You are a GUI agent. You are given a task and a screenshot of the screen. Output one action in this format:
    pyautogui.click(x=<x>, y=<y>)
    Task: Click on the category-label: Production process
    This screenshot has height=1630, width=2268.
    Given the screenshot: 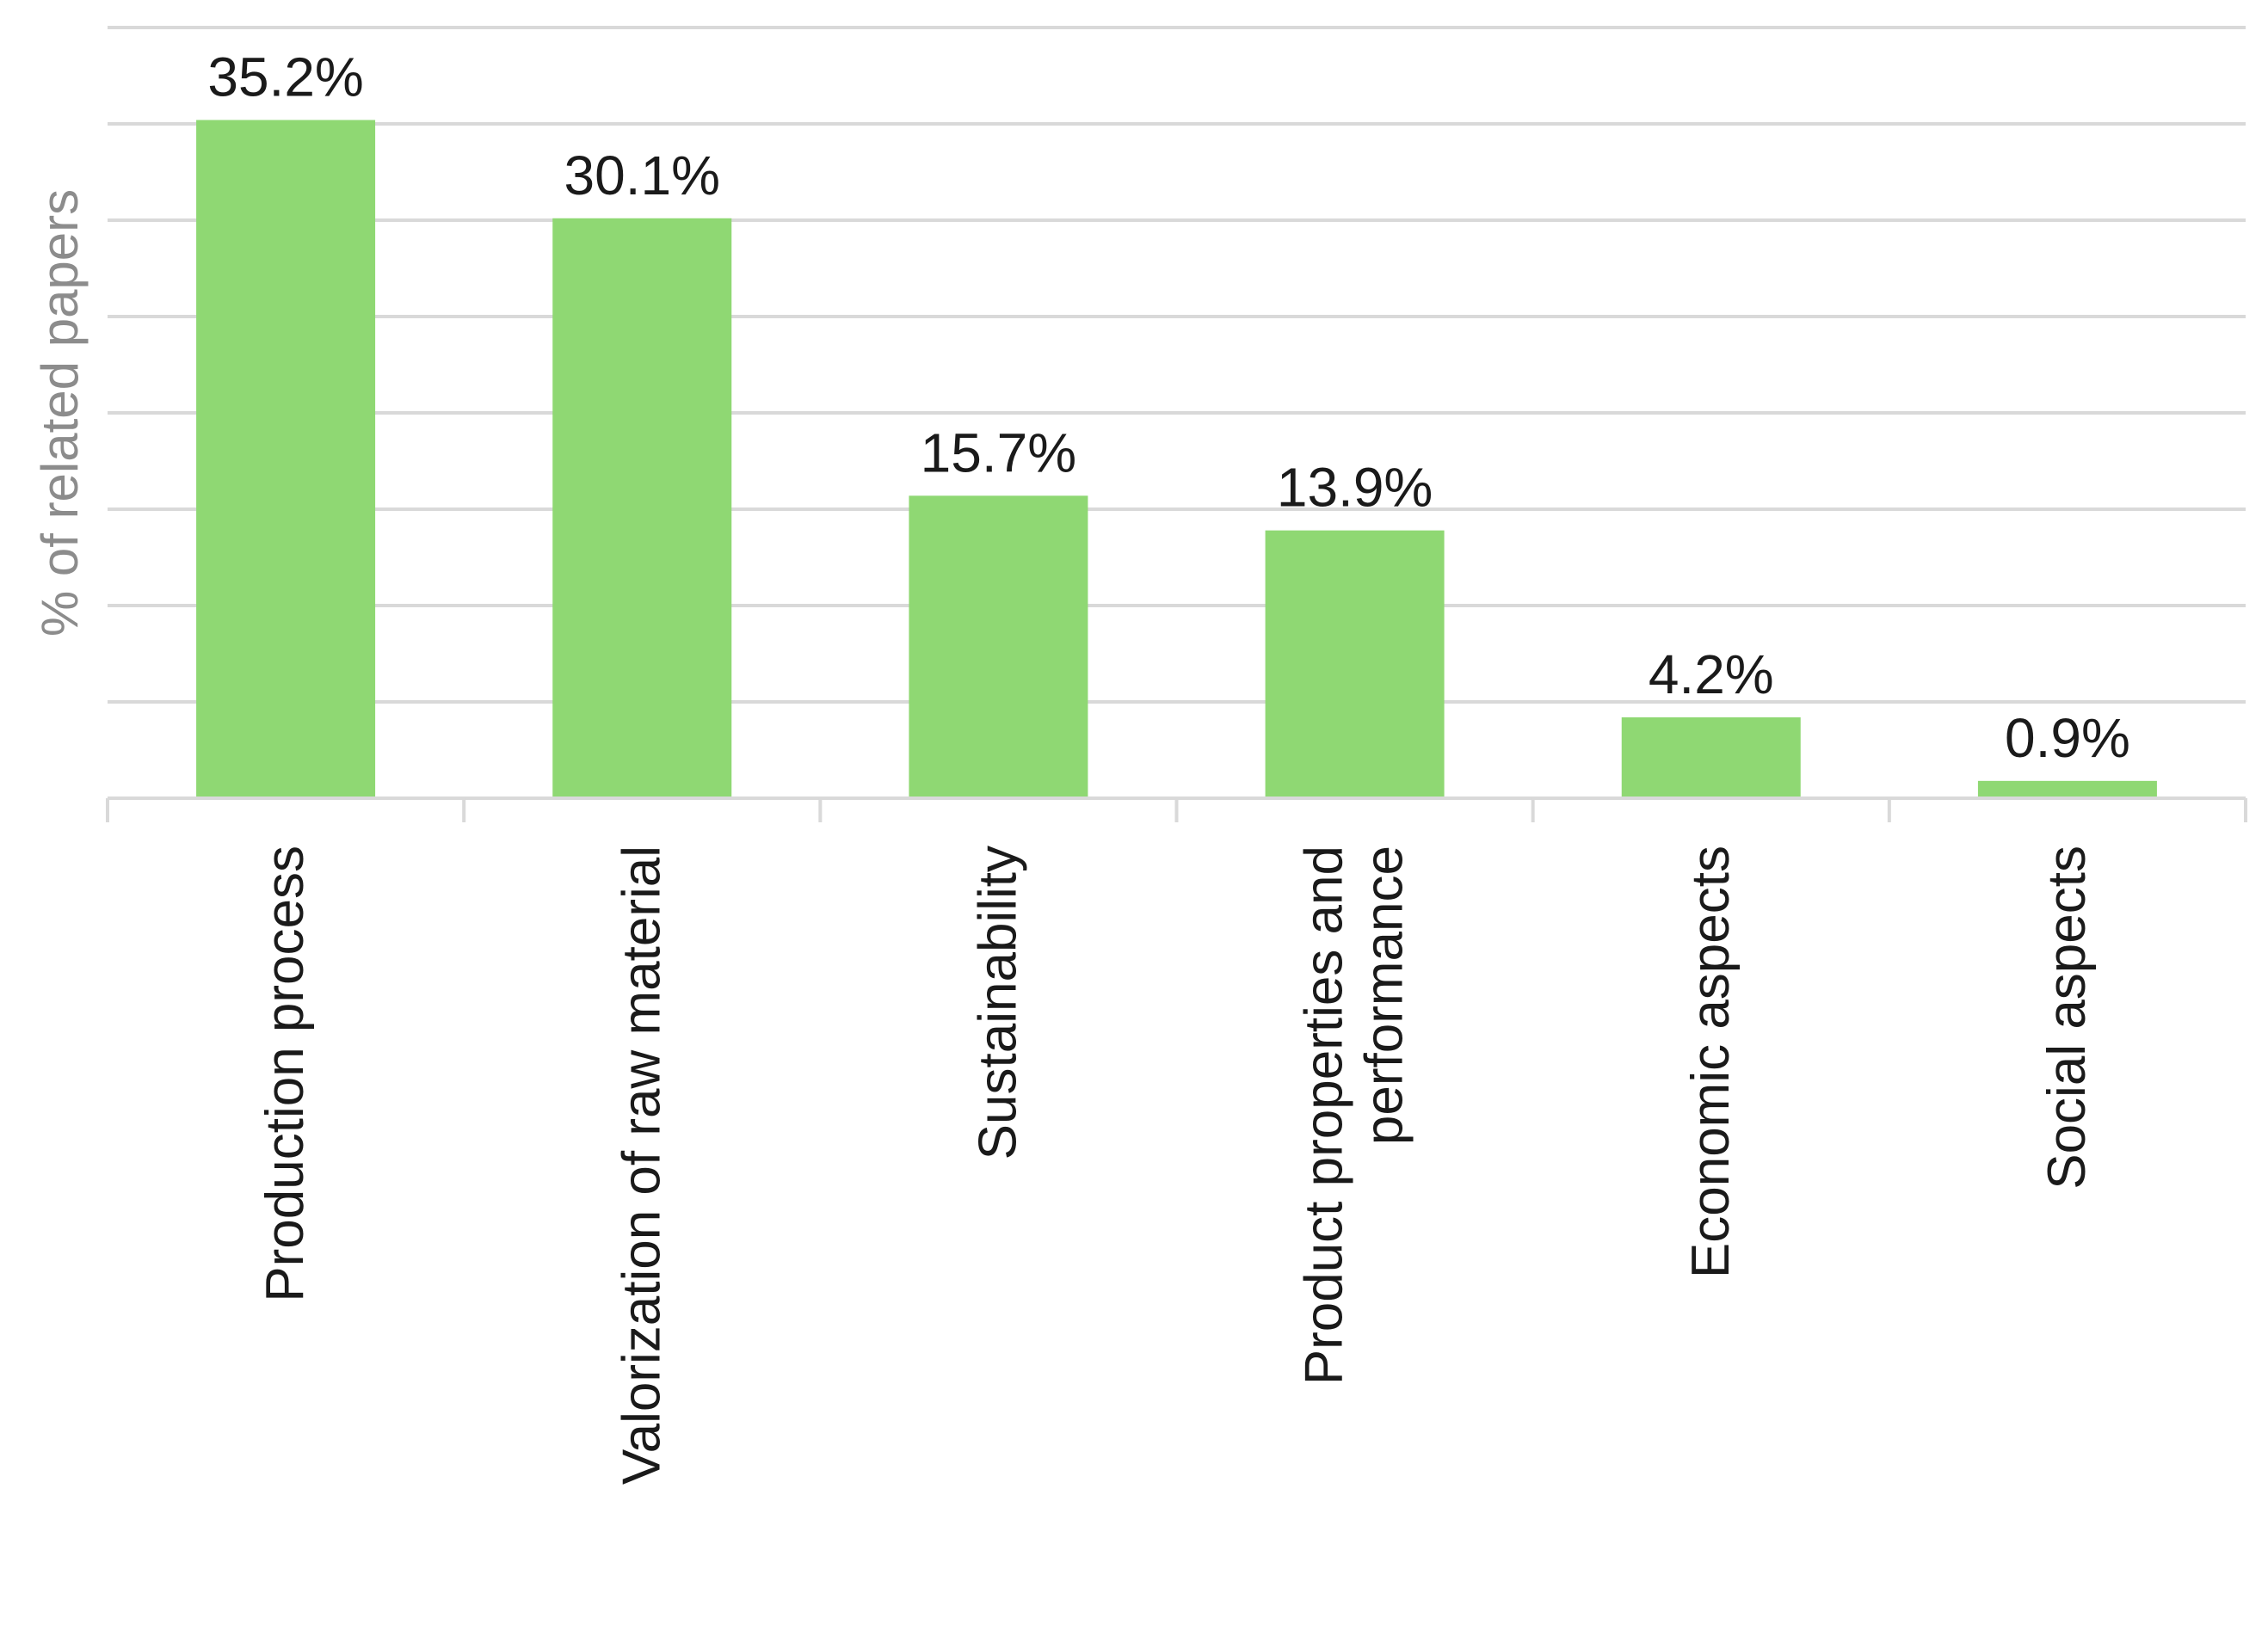 What is the action you would take?
    pyautogui.click(x=285, y=1074)
    